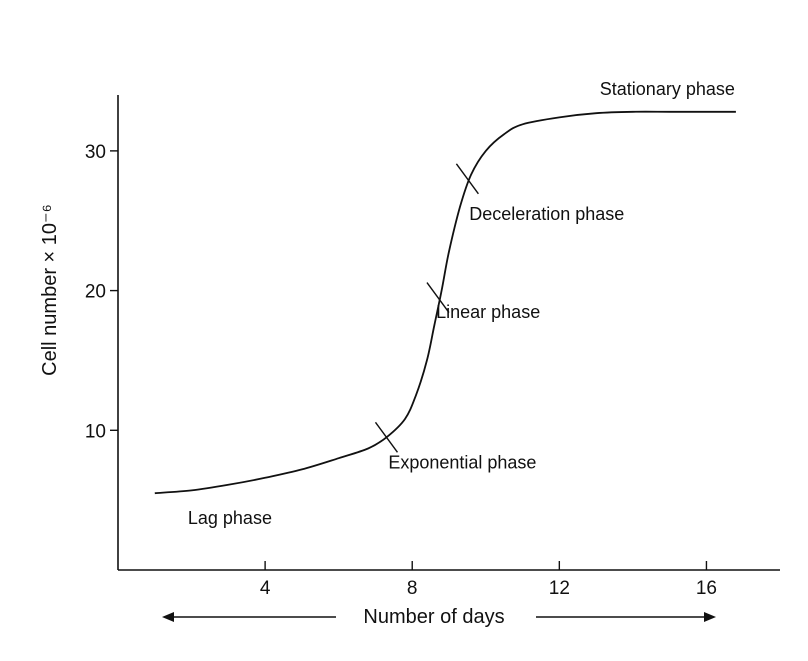 Image resolution: width=808 pixels, height=661 pixels. I want to click on x-ticks: 4 8 12 16, so click(488, 580).